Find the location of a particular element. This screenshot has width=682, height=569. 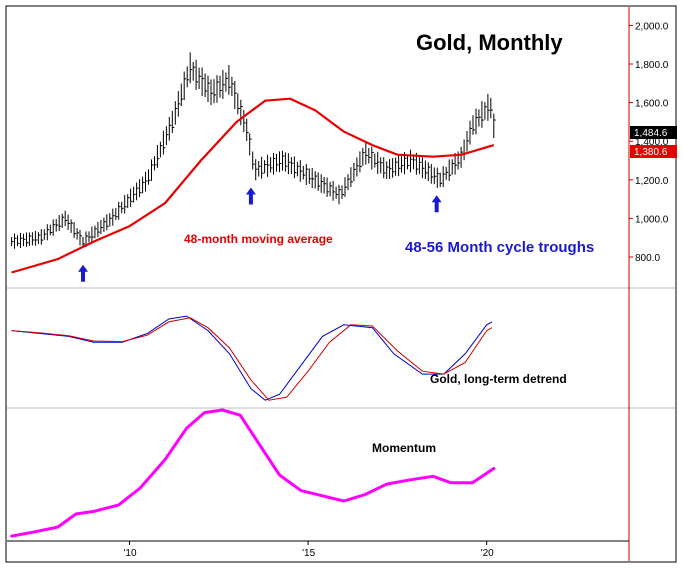

last-ma-box is located at coordinates (653, 151).